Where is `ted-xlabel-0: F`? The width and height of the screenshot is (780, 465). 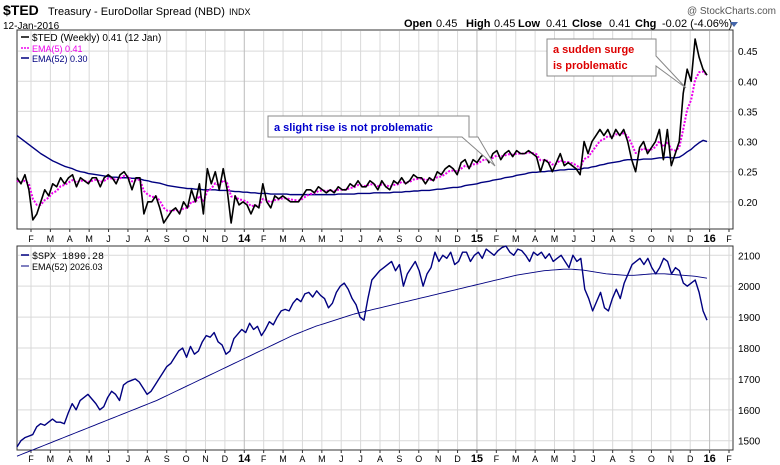 ted-xlabel-0: F is located at coordinates (31, 239).